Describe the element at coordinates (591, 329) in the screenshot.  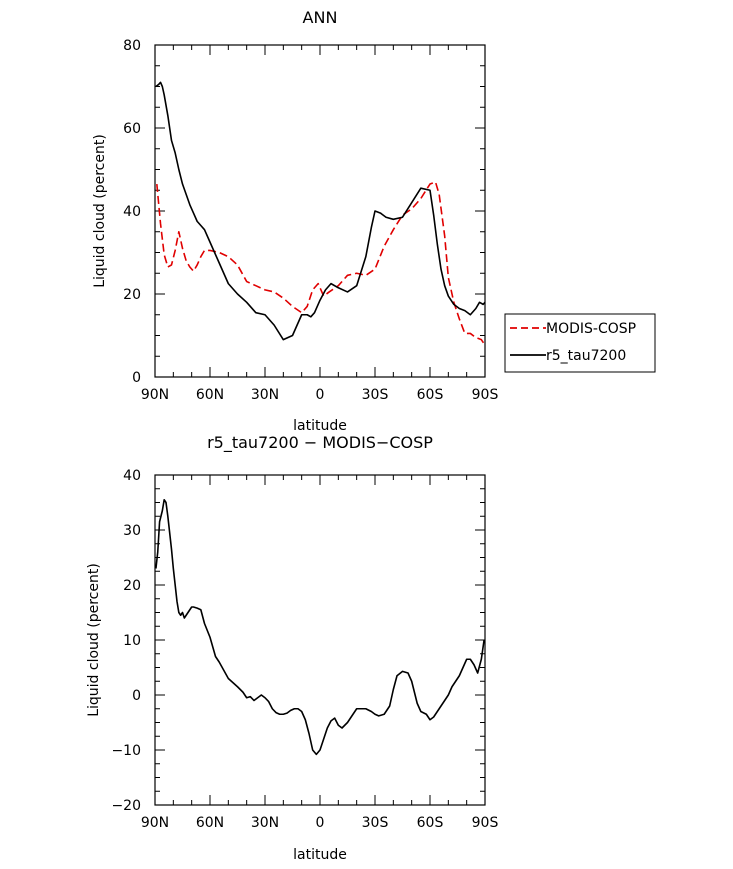
I see `legend-label-modis-cosp: MODIS-COSP` at that location.